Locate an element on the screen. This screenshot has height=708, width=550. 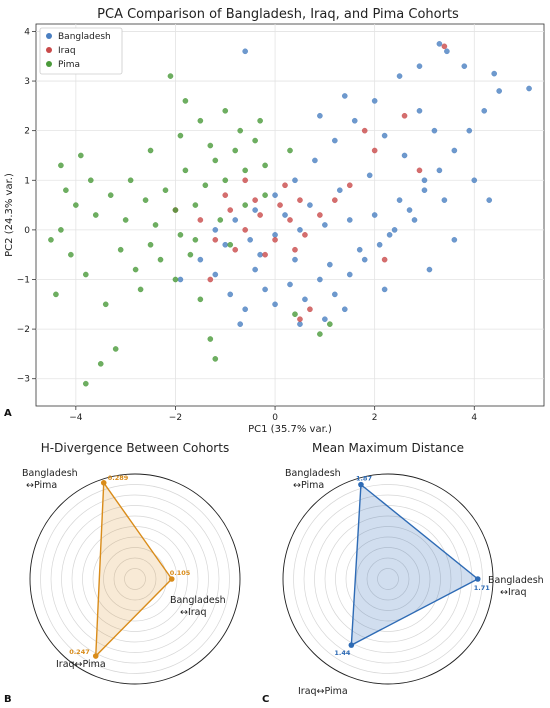
panel-label-b: B is located at coordinates (8, 699).